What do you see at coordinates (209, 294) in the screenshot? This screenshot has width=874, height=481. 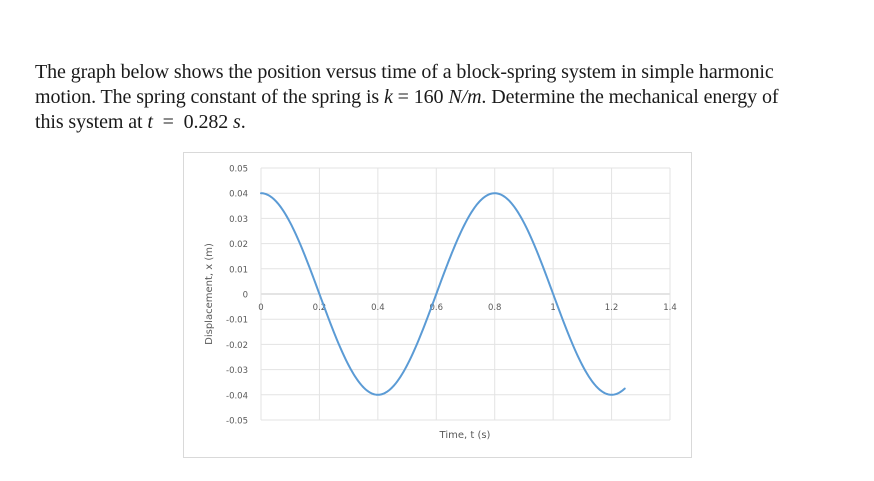 I see `y-axis-label: Displacement, x (m)` at bounding box center [209, 294].